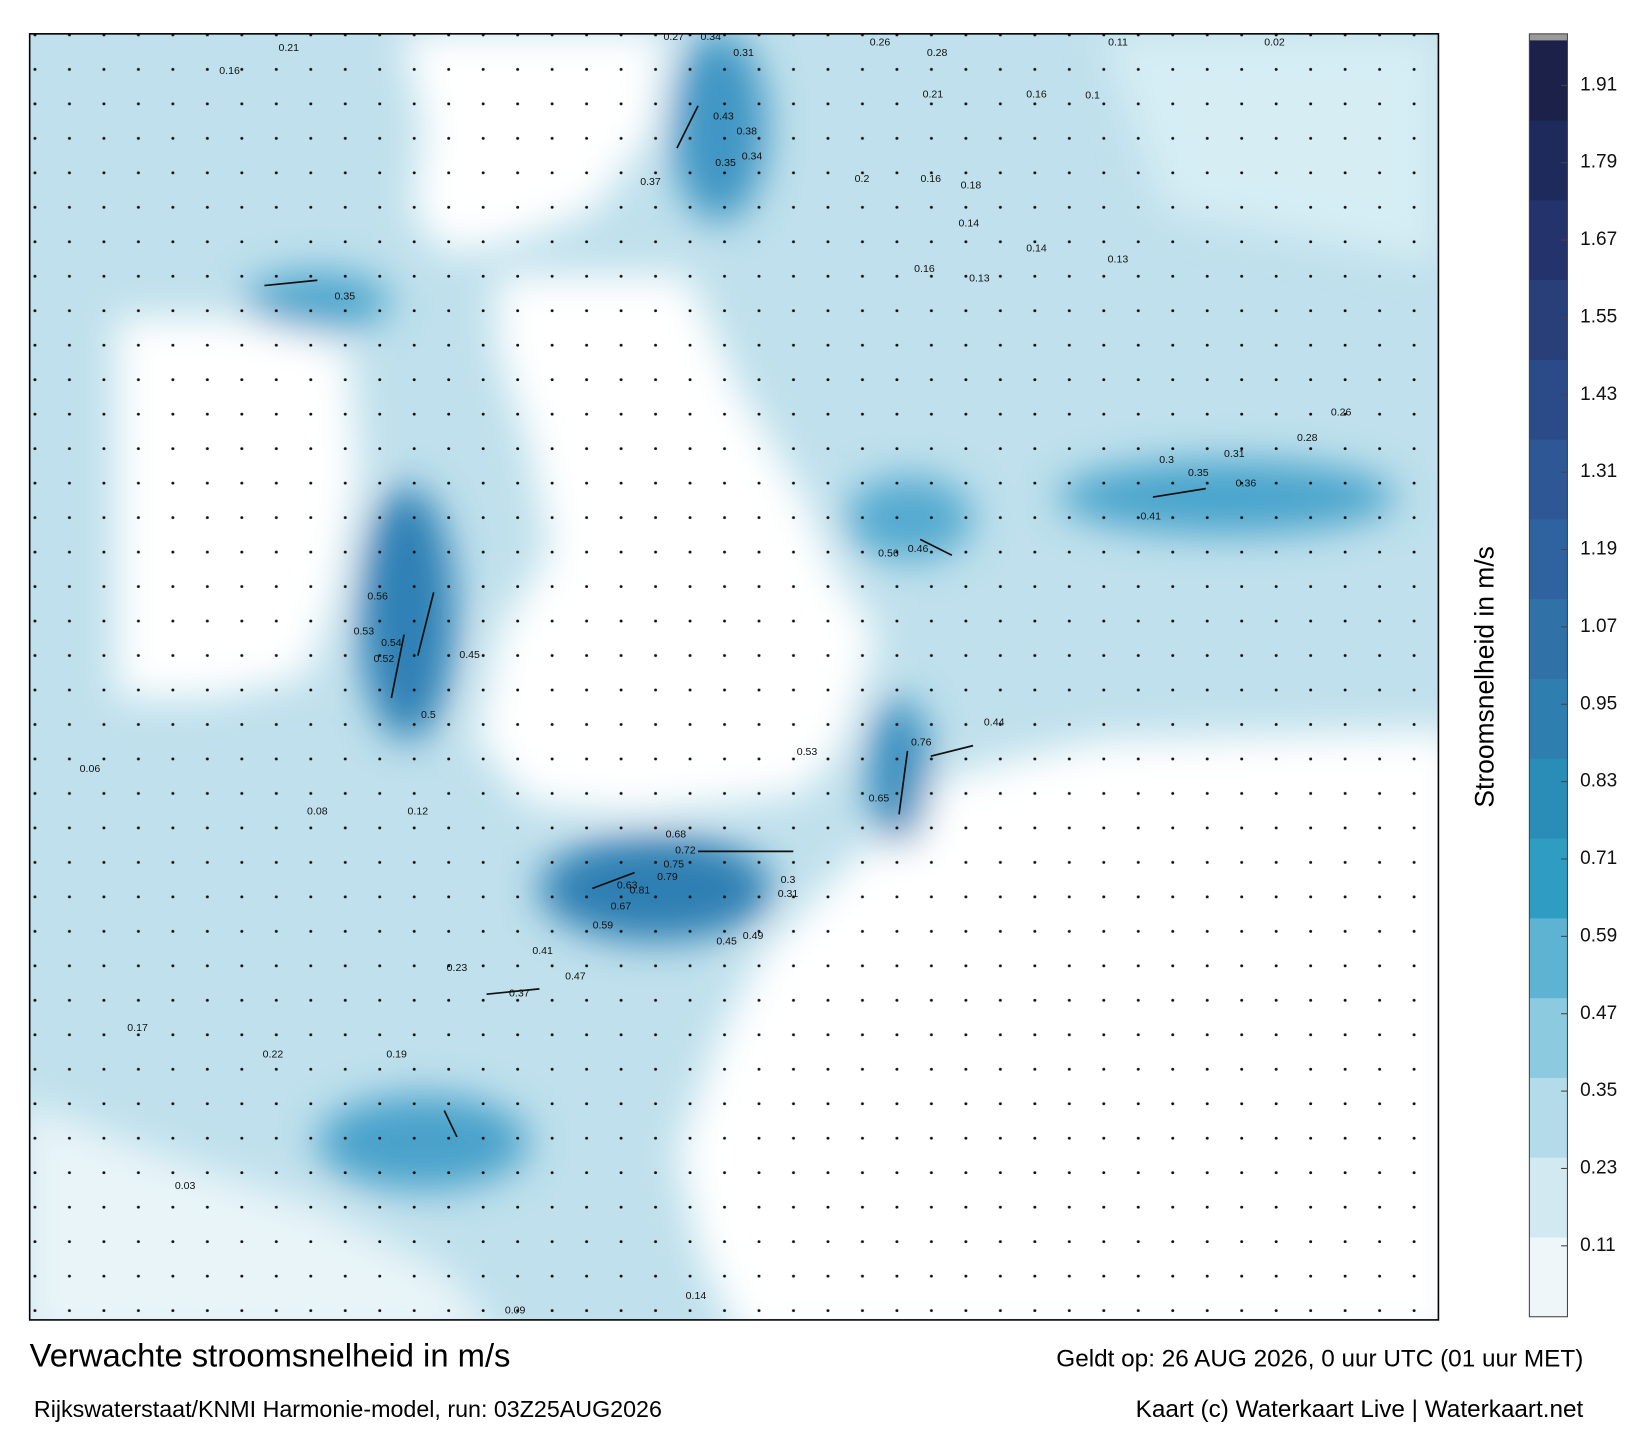 The height and width of the screenshot is (1455, 1650). I want to click on speed-label: 0.67, so click(621, 907).